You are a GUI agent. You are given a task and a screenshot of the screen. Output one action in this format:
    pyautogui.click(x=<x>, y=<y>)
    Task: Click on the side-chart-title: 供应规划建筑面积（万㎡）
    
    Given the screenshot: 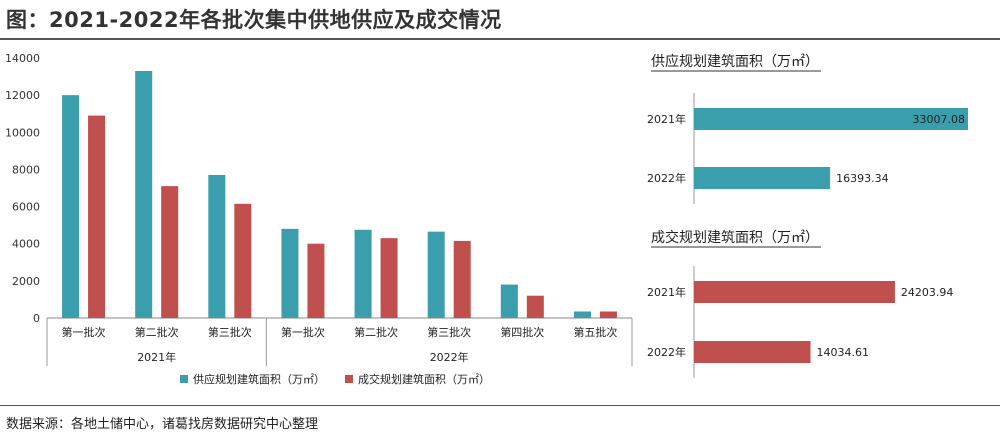 What is the action you would take?
    pyautogui.click(x=735, y=61)
    